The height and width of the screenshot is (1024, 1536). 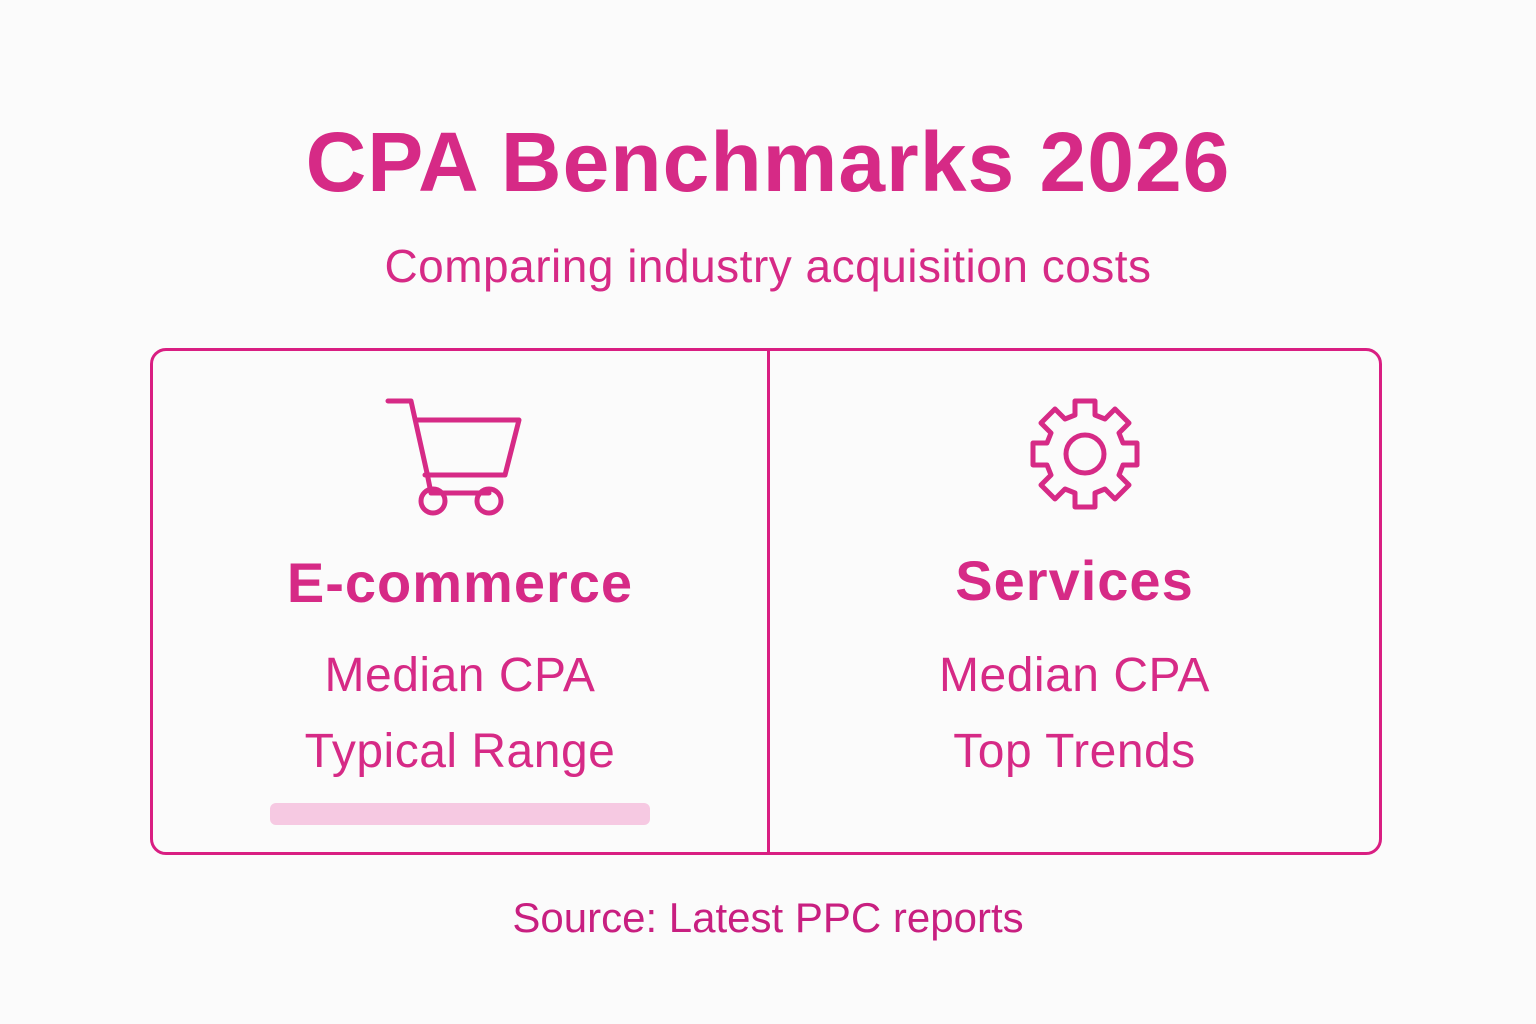 What do you see at coordinates (1085, 454) in the screenshot?
I see `gear-icon` at bounding box center [1085, 454].